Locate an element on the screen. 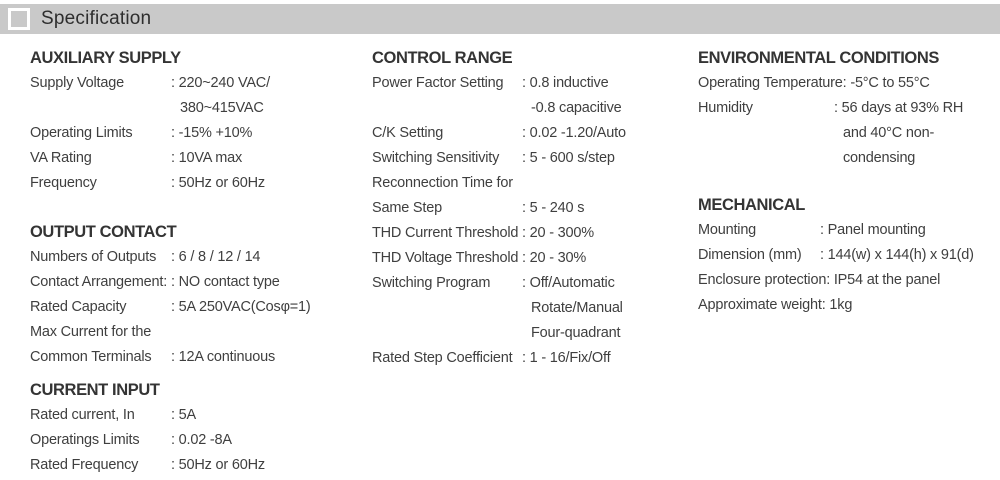  spec-value: : 5A 250VAC(Cosφ=1) is located at coordinates (241, 307).